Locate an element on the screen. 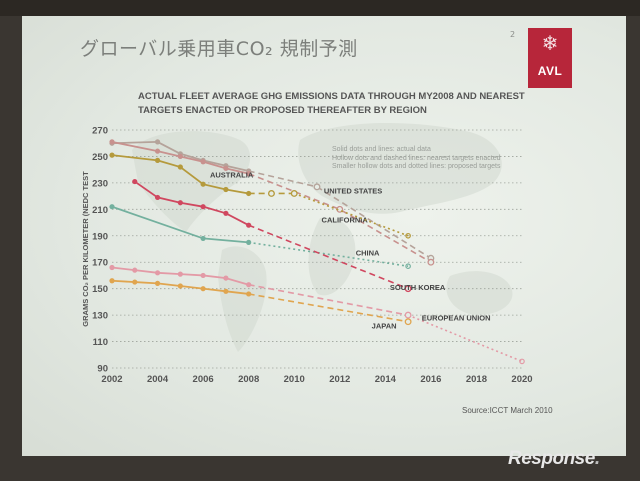 The image size is (640, 481). united-states-actual-line is located at coordinates (180, 156).